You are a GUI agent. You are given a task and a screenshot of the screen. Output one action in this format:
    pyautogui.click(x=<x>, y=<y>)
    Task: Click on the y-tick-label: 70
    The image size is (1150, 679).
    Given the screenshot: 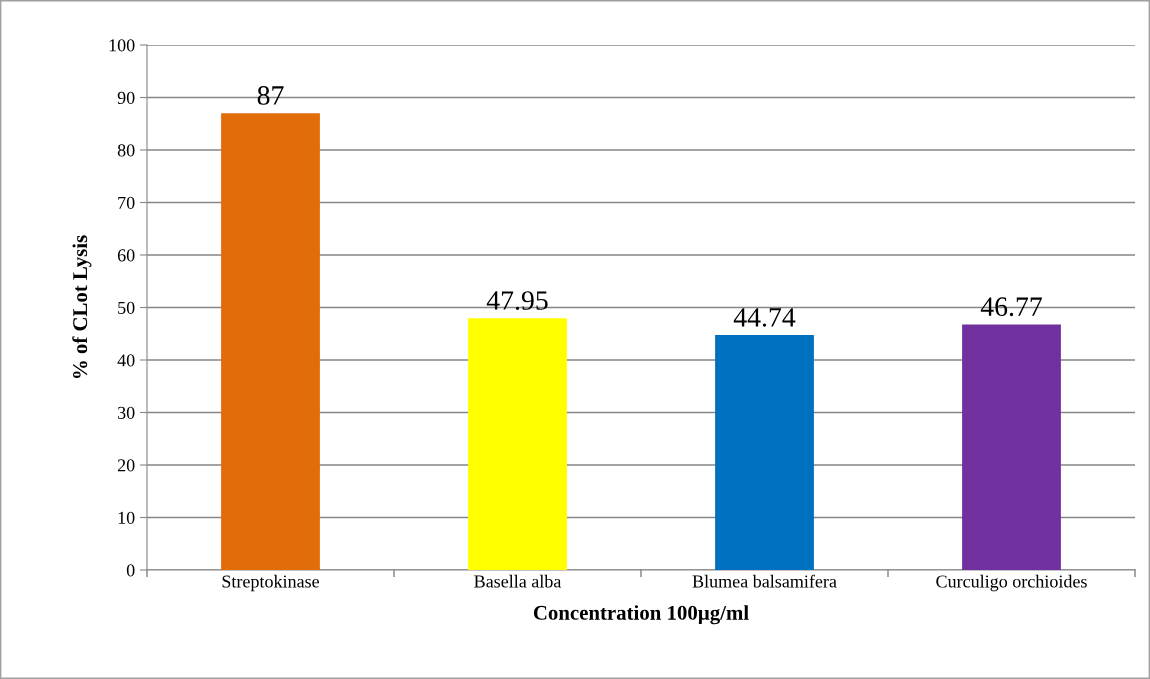 What is the action you would take?
    pyautogui.click(x=126, y=202)
    